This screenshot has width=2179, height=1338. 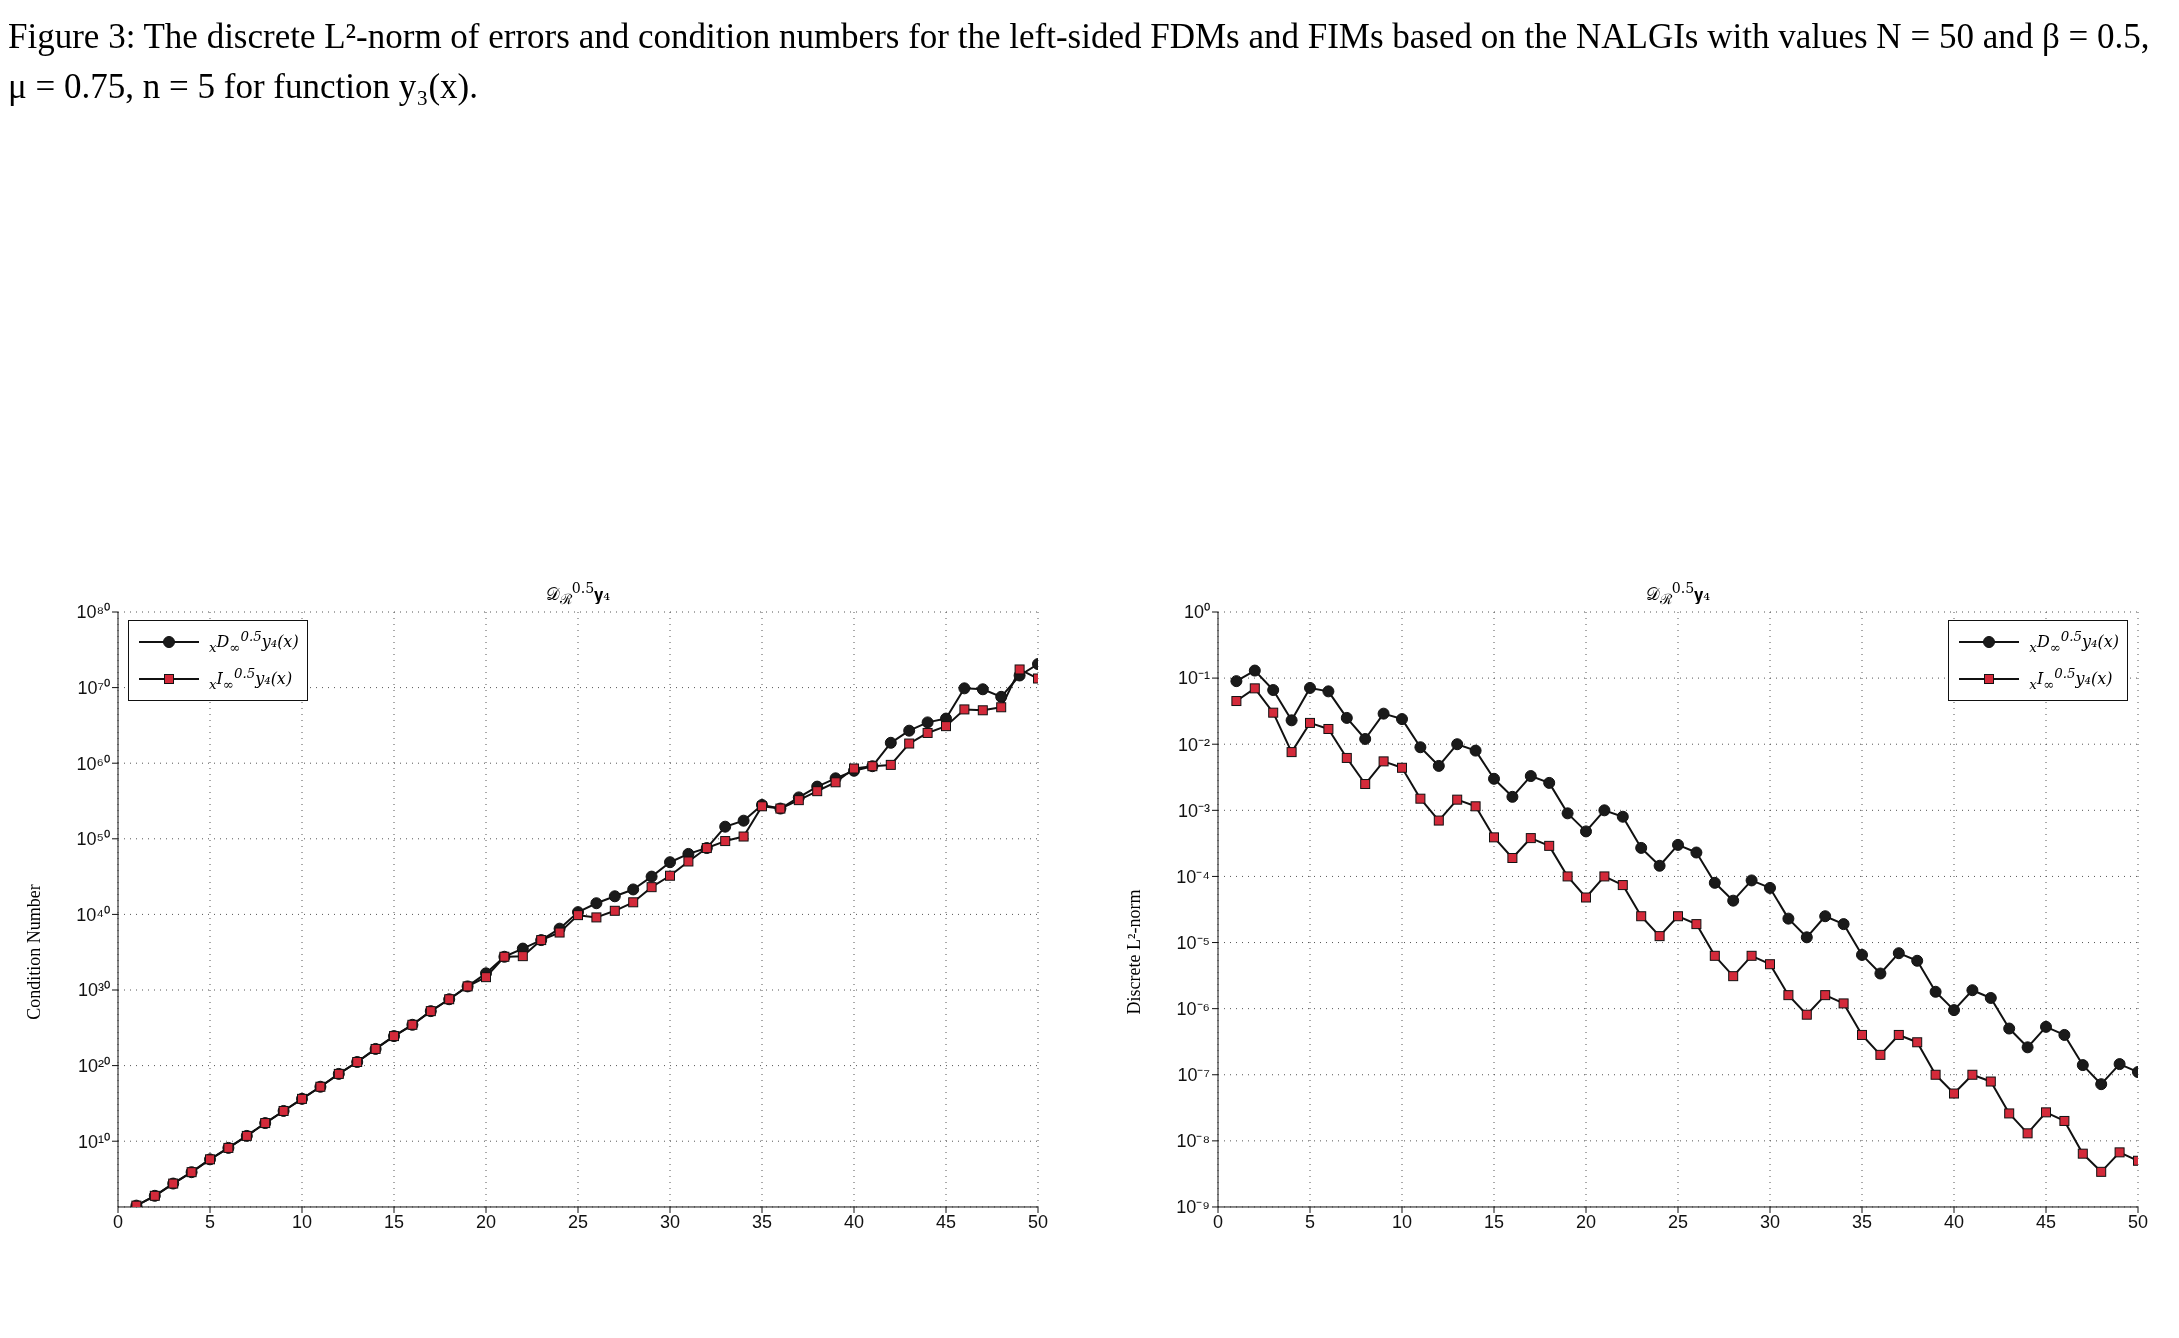 I want to click on y-tick-label: 10⁷⁰, so click(x=93, y=687).